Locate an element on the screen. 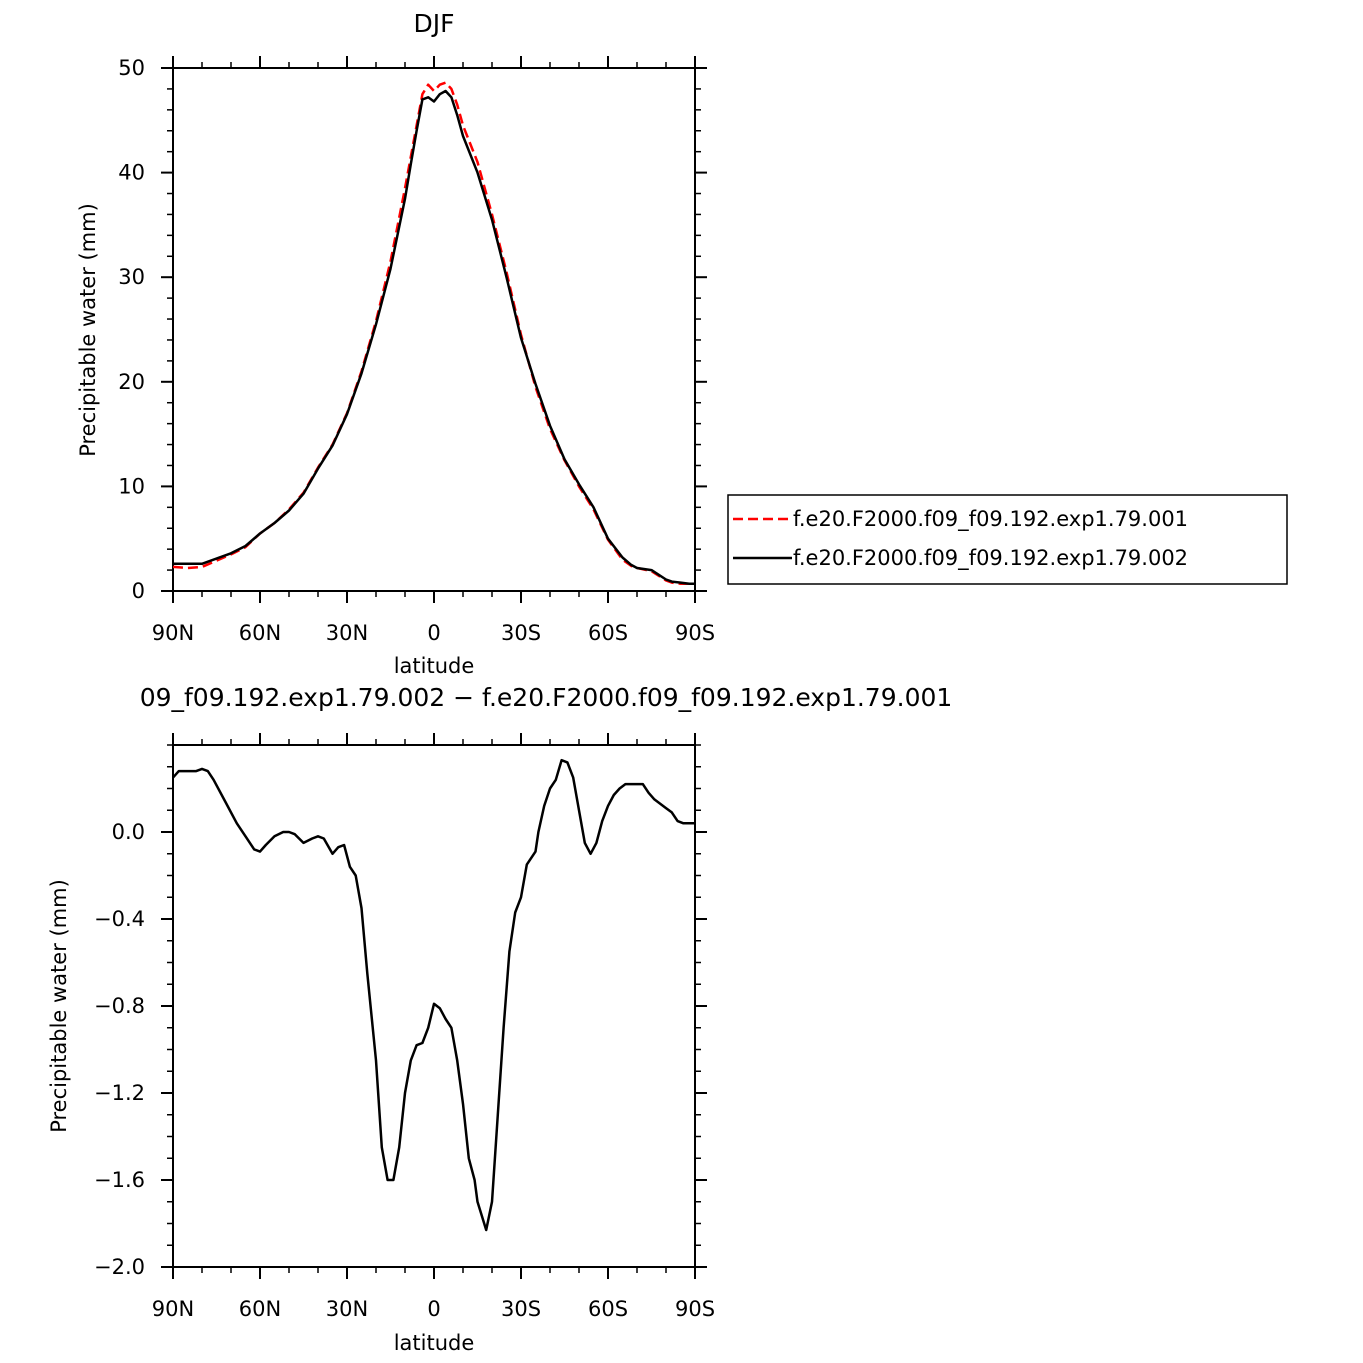 This screenshot has width=1363, height=1363. bottom-chart-x-axis-label: latitude is located at coordinates (434, 1343).